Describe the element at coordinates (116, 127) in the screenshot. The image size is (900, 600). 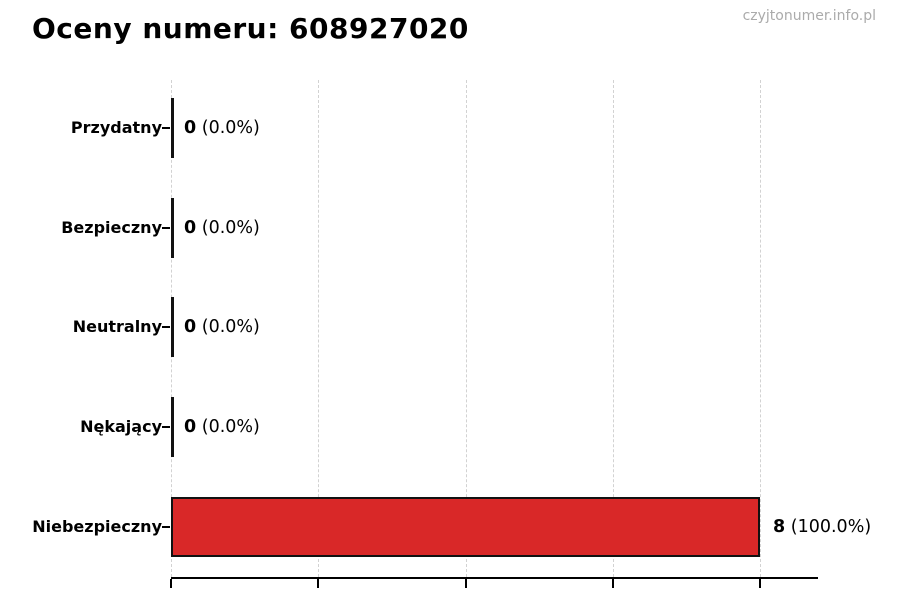
I see `category-label: Przydatny` at that location.